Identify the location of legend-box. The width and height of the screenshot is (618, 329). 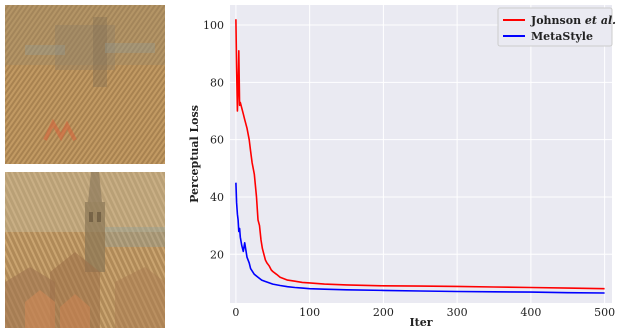
(555, 27).